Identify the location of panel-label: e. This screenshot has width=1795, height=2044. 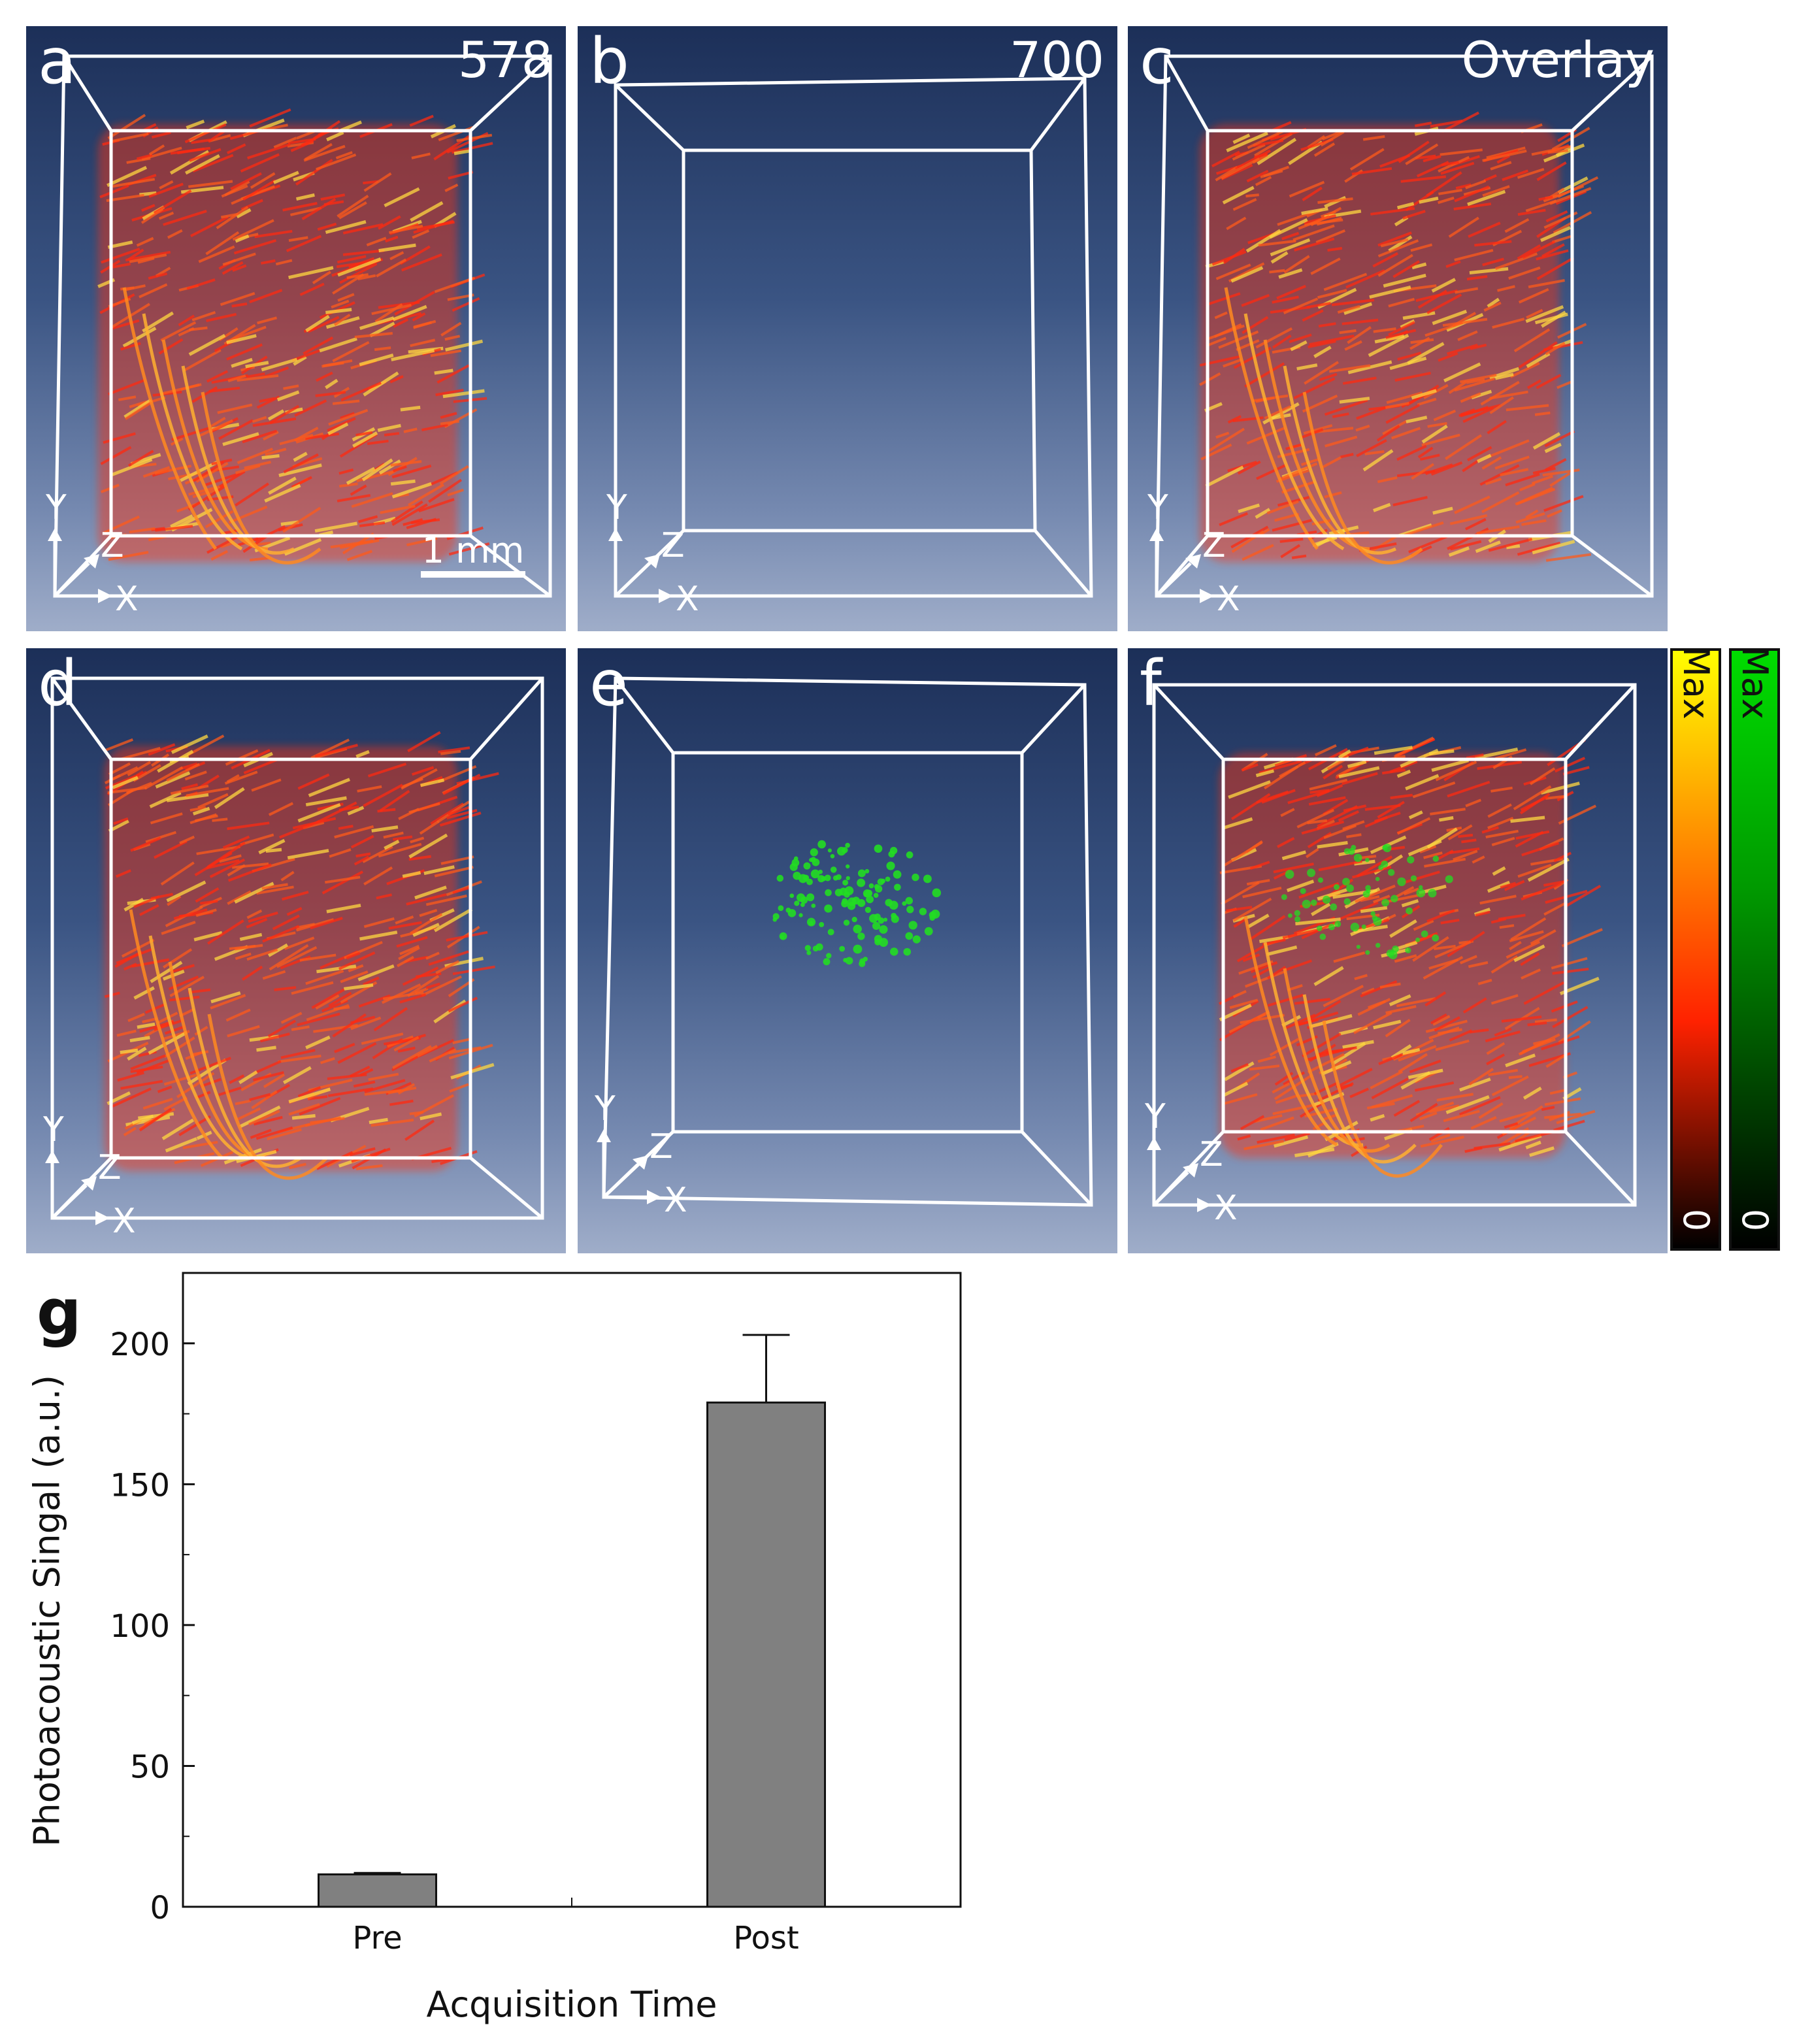
(609, 684).